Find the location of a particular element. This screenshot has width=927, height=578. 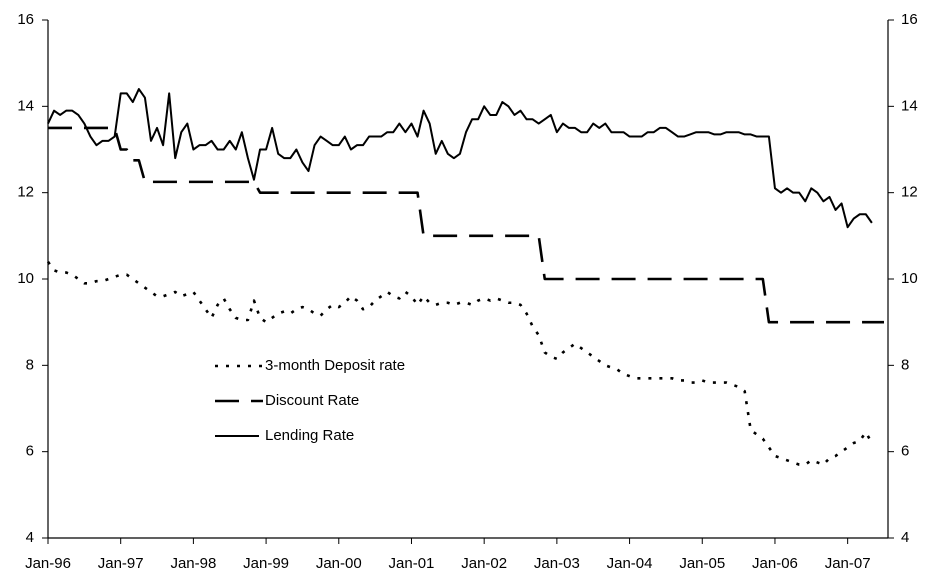

y-tick-label: 6 is located at coordinates (30, 451).